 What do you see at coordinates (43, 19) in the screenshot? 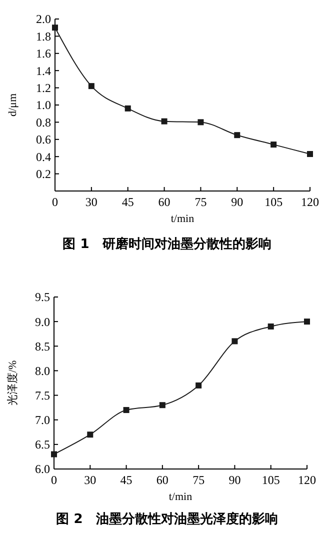
I see `y-tick-label: 2.0` at bounding box center [43, 19].